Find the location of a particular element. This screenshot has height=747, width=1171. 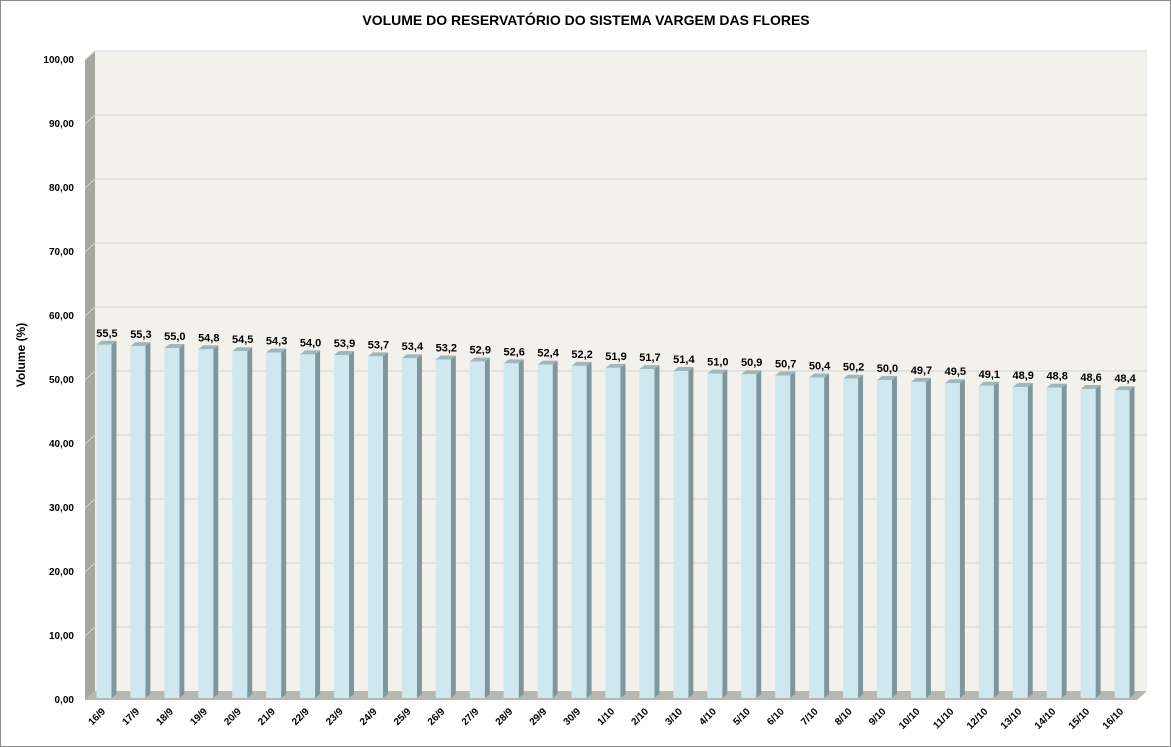

x-tick-label: 8/10 is located at coordinates (844, 717).